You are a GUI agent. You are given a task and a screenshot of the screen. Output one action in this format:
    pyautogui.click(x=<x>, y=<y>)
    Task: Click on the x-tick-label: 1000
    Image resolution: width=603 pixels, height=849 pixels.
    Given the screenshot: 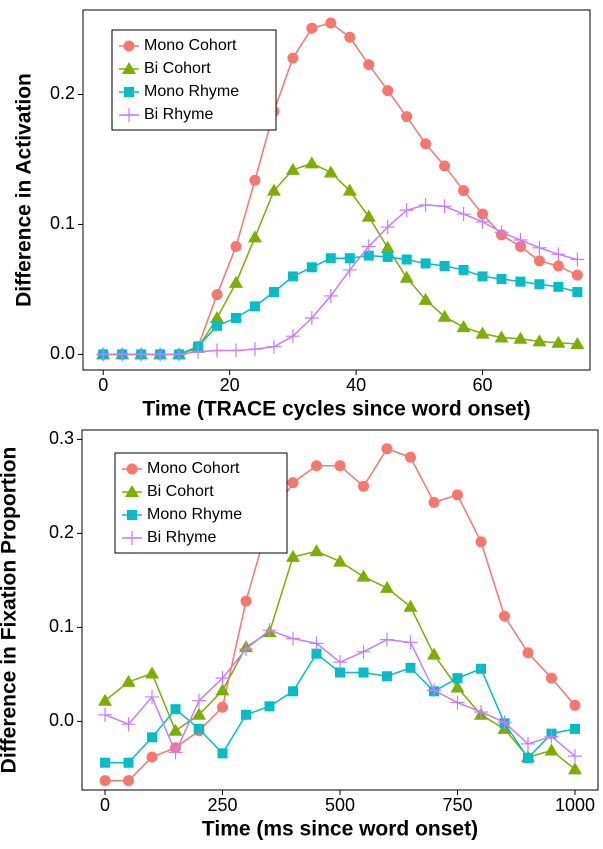 What is the action you would take?
    pyautogui.click(x=575, y=805)
    